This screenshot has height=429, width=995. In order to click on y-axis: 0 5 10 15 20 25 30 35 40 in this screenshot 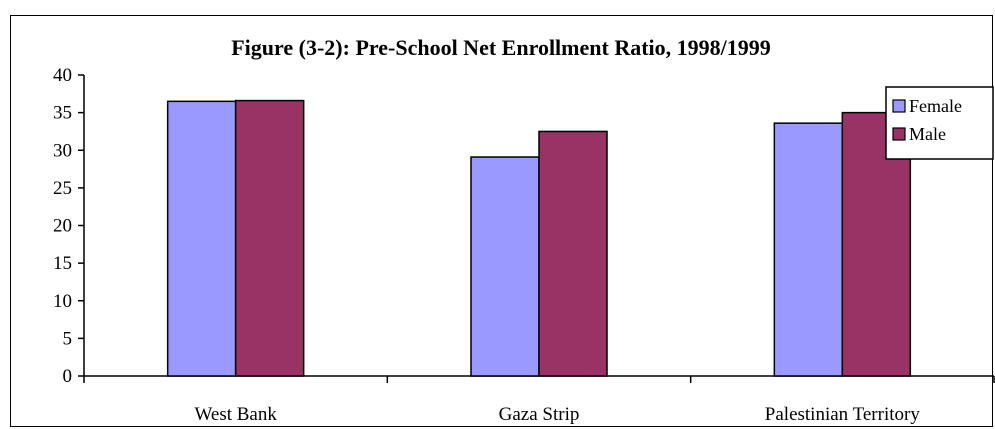, I will do `click(69, 226)`.